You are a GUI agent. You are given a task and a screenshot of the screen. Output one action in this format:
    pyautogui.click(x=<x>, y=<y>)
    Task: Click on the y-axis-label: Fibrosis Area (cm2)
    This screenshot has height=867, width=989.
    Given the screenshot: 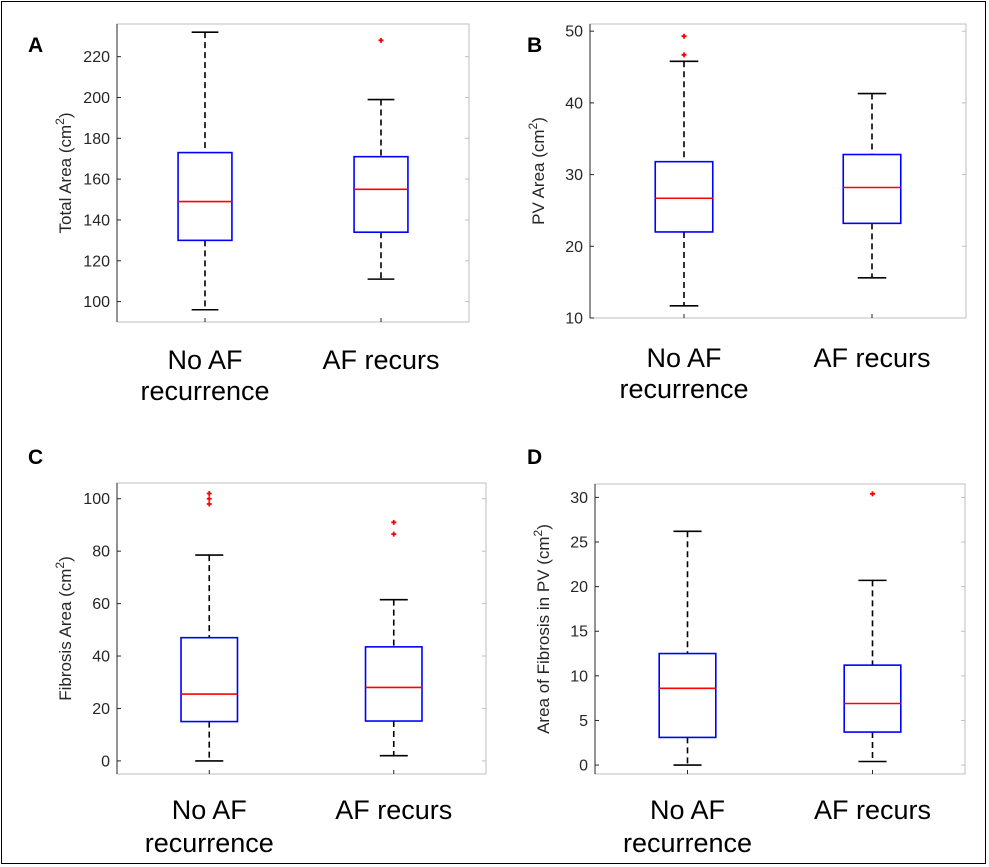 What is the action you would take?
    pyautogui.click(x=64, y=628)
    